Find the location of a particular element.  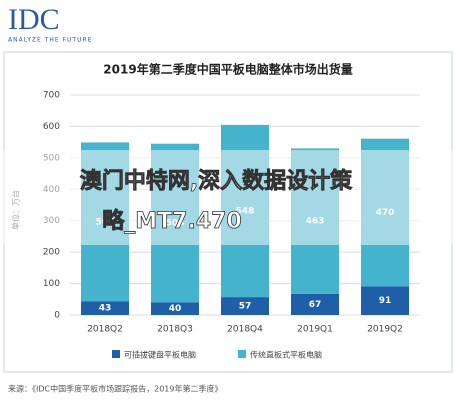

logo: IDC is located at coordinates (34, 19).